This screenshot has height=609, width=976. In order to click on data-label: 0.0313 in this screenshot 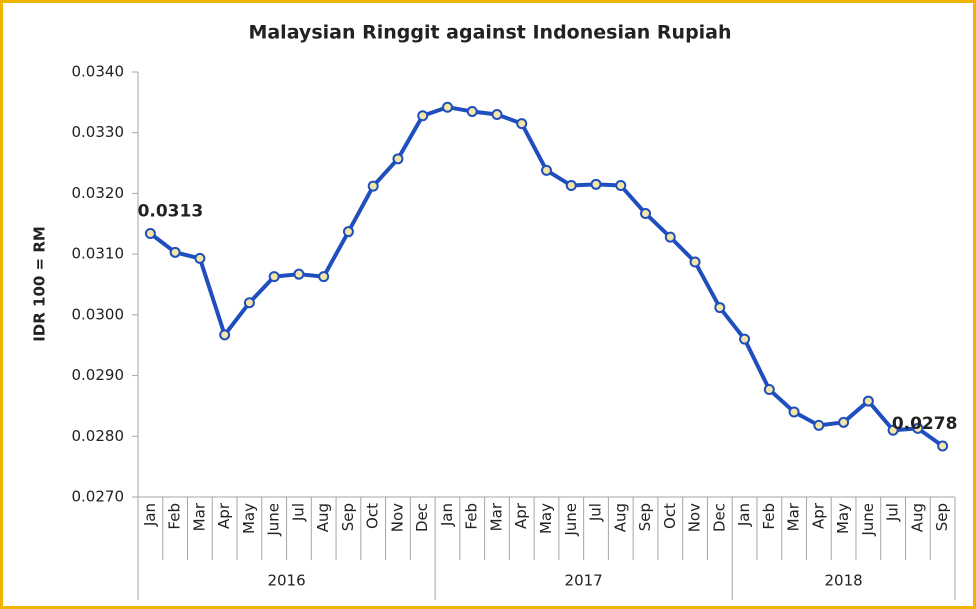, I will do `click(171, 212)`.